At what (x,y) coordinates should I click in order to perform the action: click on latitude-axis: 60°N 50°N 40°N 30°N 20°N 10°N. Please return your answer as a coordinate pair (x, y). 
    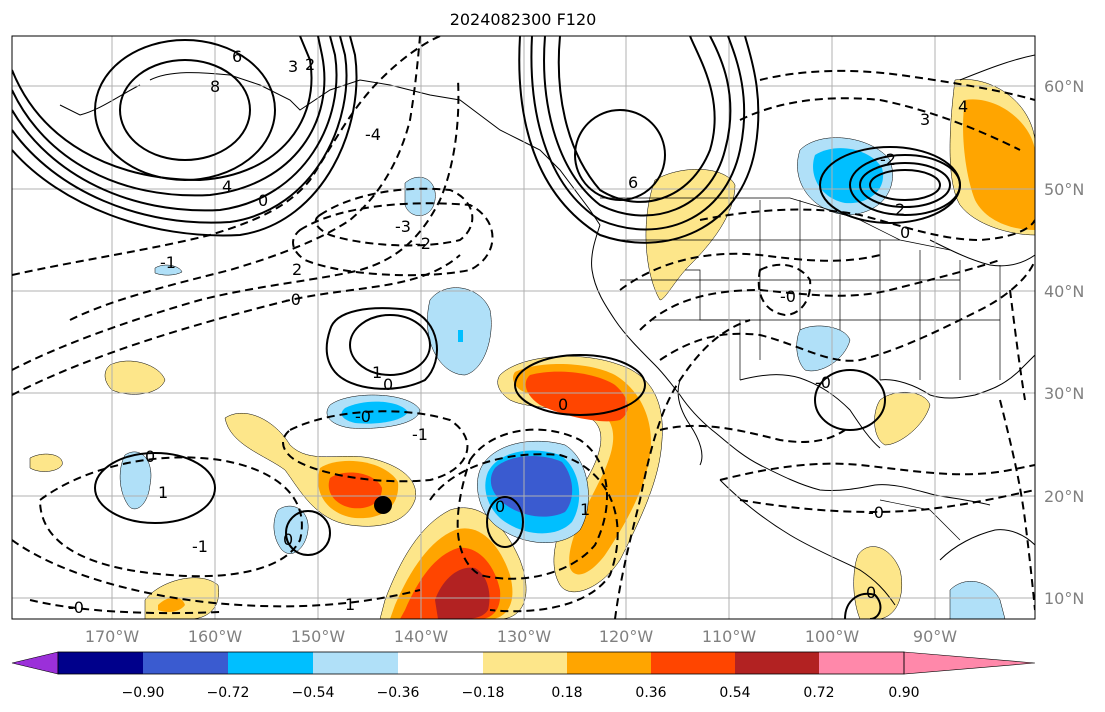
    Looking at the image, I should click on (1064, 342).